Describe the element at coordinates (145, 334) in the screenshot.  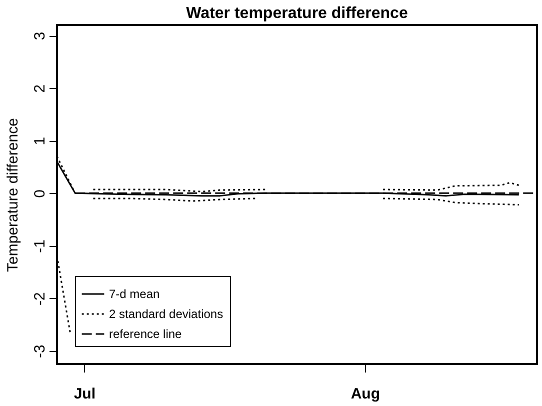
I see `legend-label: reference line` at that location.